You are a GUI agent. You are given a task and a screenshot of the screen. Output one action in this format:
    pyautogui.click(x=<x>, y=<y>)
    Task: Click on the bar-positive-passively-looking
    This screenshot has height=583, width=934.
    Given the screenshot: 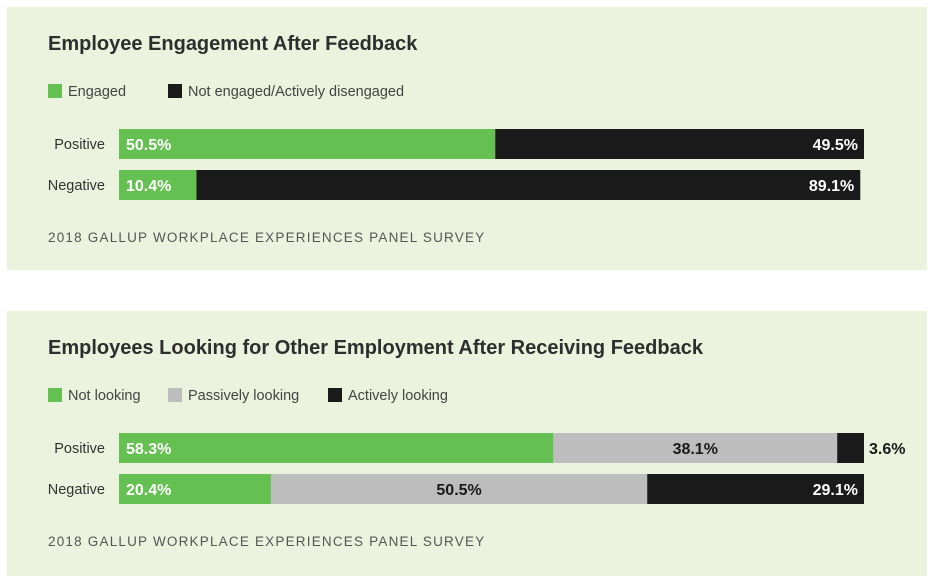 What is the action you would take?
    pyautogui.click(x=695, y=448)
    